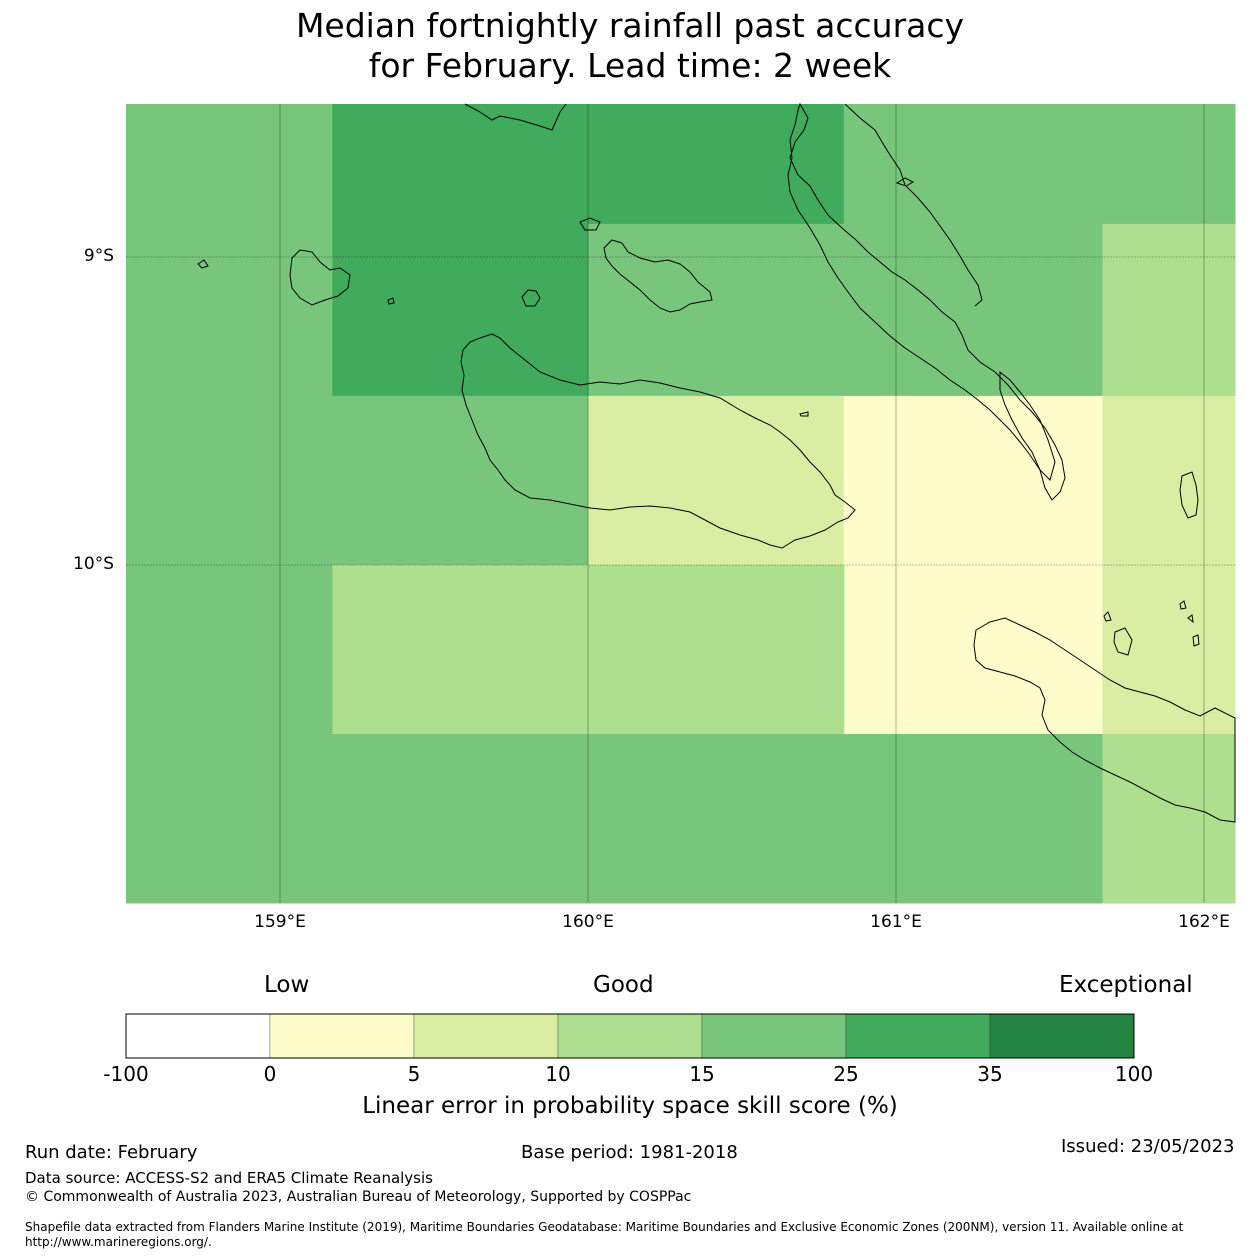 This screenshot has width=1260, height=1260. Describe the element at coordinates (270, 1074) in the screenshot. I see `colorbar-tick-0: 0` at that location.